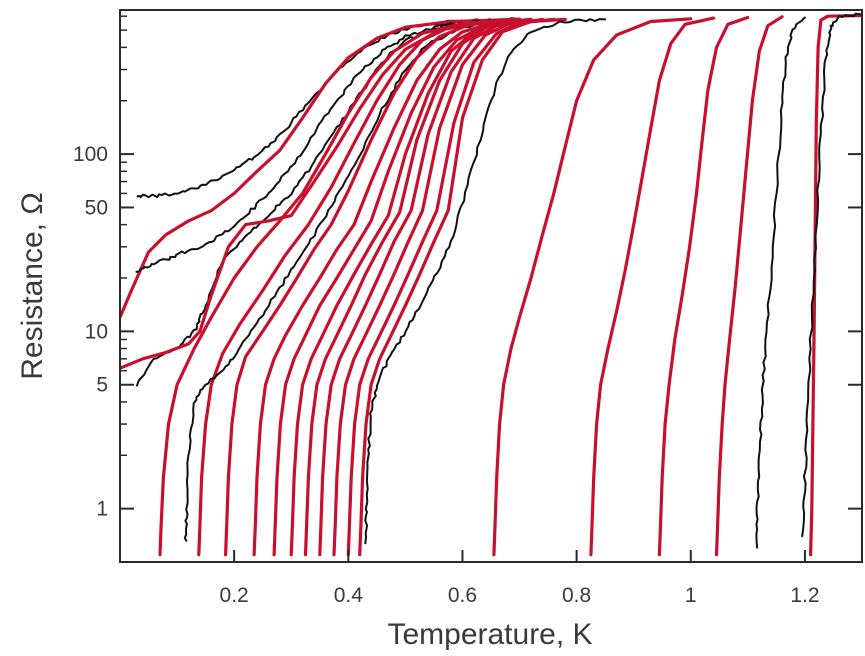 The height and width of the screenshot is (656, 865). I want to click on y-tick-label: 50, so click(96, 207).